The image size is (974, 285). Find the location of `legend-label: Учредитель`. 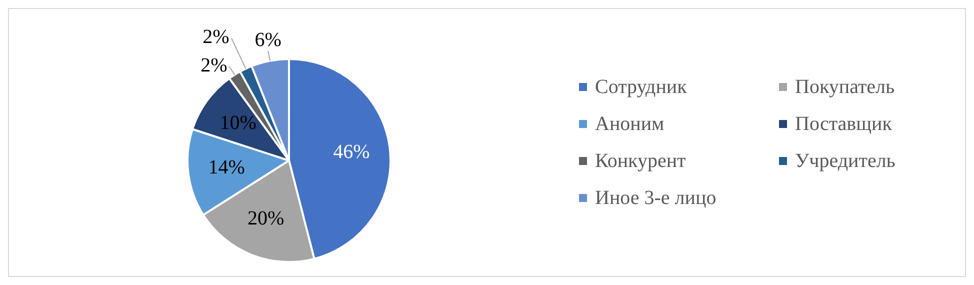

legend-label: Учредитель is located at coordinates (845, 161).